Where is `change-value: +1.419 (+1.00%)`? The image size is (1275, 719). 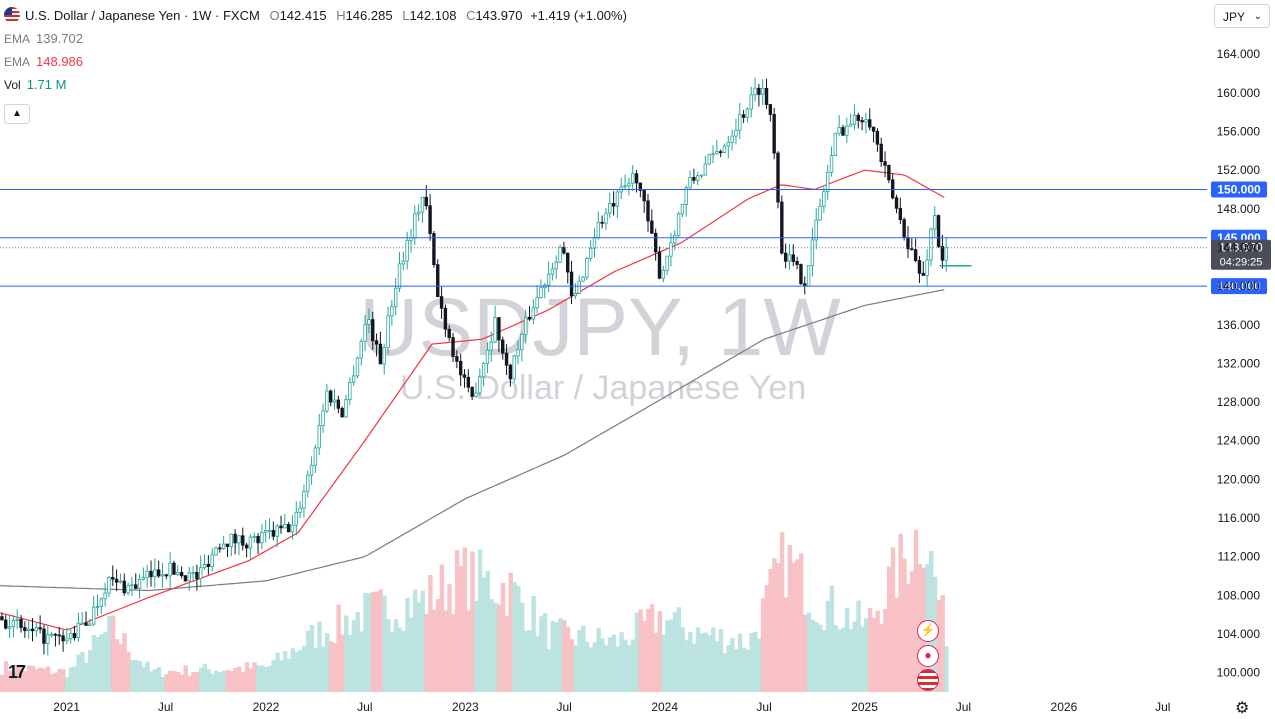 change-value: +1.419 (+1.00%) is located at coordinates (578, 15).